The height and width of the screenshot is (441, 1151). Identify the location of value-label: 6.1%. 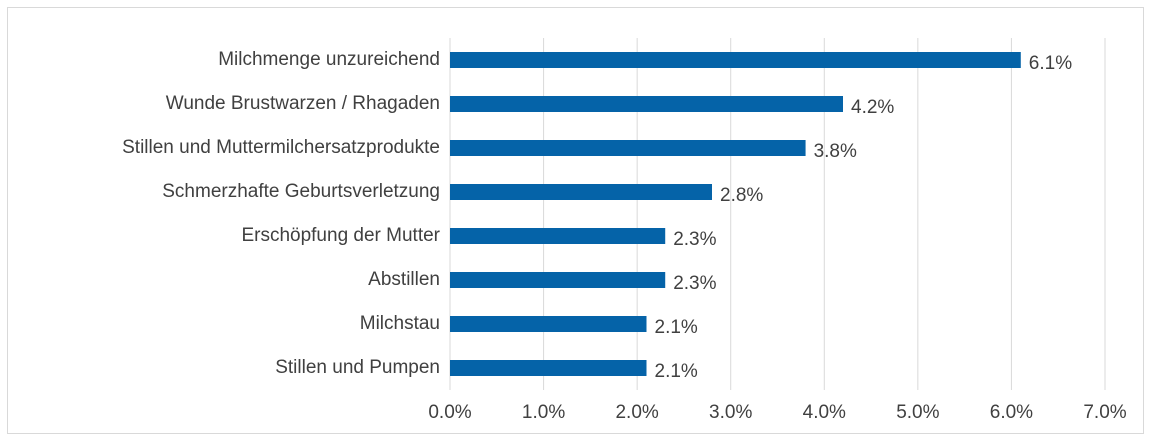
(1050, 63).